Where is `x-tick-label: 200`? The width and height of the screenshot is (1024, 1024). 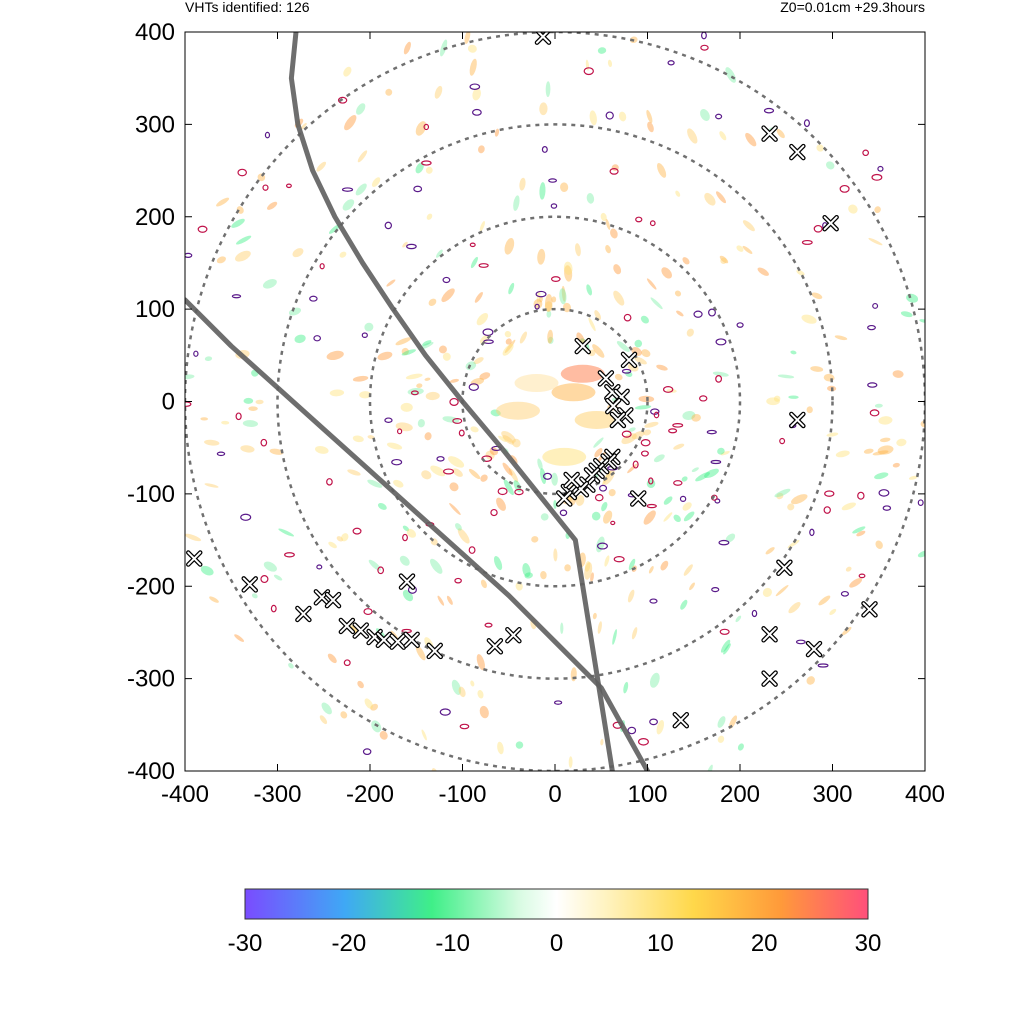 x-tick-label: 200 is located at coordinates (740, 794).